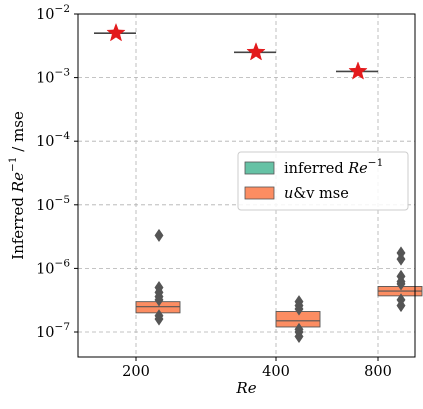 The image size is (423, 409). I want to click on y-axis-title-prefix: Inferred, so click(18, 226).